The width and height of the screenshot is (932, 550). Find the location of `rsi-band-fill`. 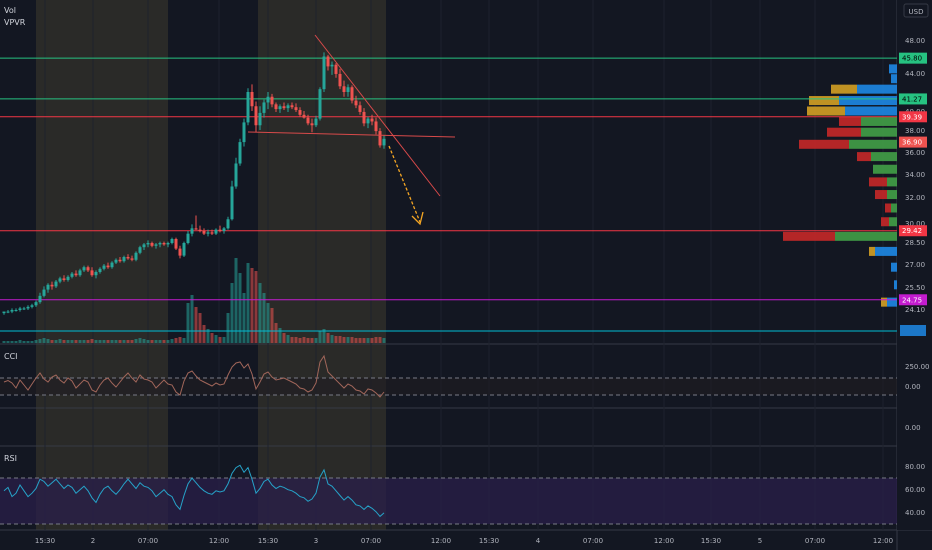

rsi-band-fill is located at coordinates (448, 501).